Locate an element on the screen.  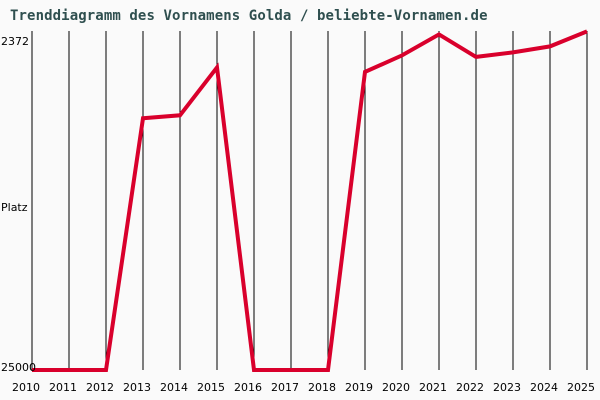
x-axis-label: 2015 is located at coordinates (211, 387).